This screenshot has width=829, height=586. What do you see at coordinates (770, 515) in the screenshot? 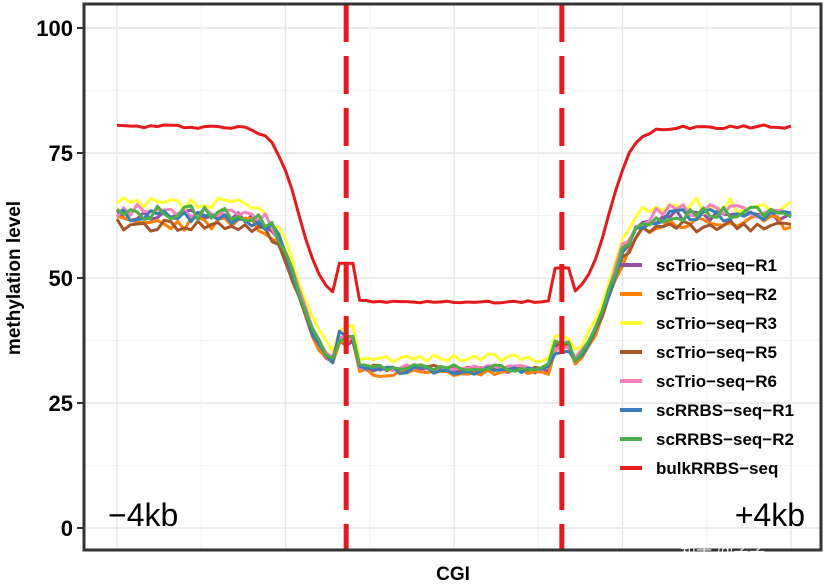
I see `right-region-label: +4kb` at bounding box center [770, 515].